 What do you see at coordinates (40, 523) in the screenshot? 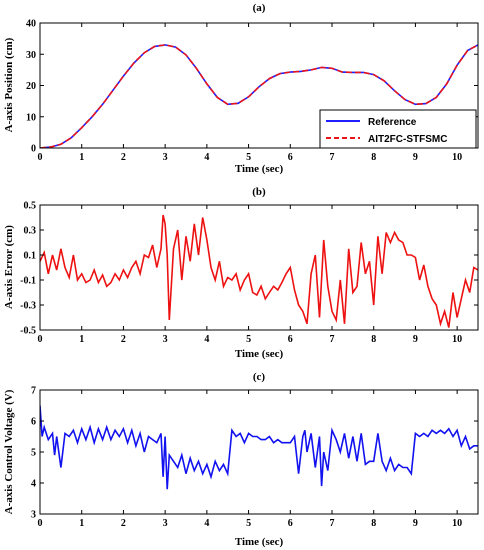
I see `panel-c-xtick-label: 0` at bounding box center [40, 523].